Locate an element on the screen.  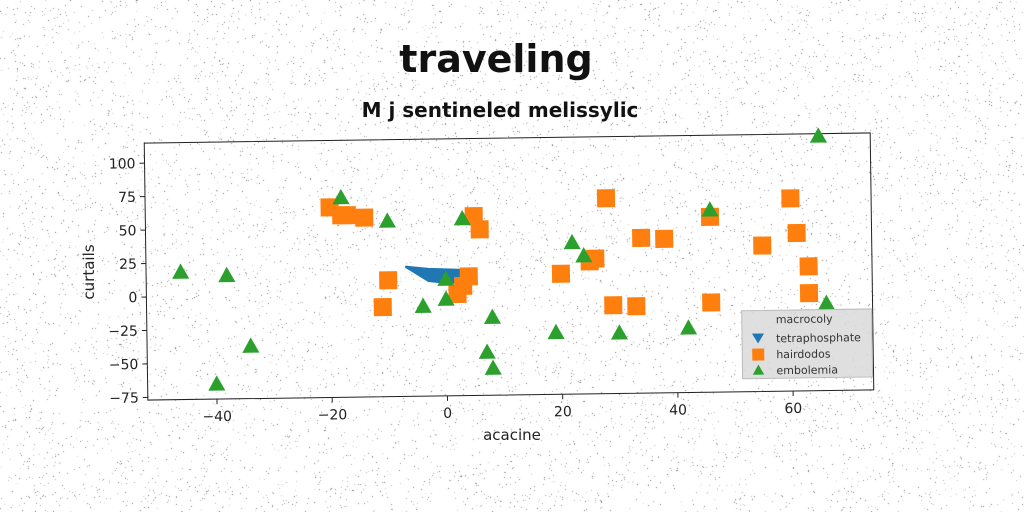
y-tick-label: −25 is located at coordinates (123, 332).